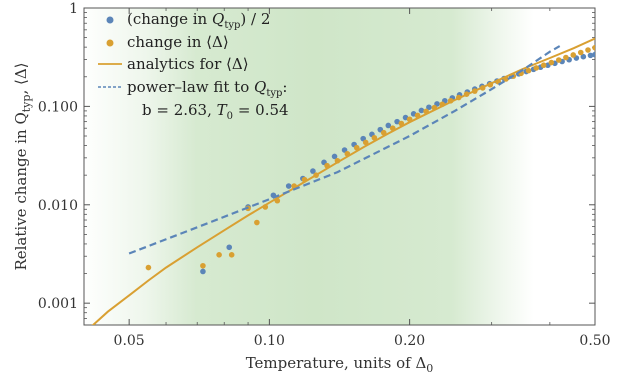 Image resolution: width=644 pixels, height=381 pixels. What do you see at coordinates (21, 78) in the screenshot?
I see `y-axis-title-tail: , ⟨Δ⟩` at bounding box center [21, 78].